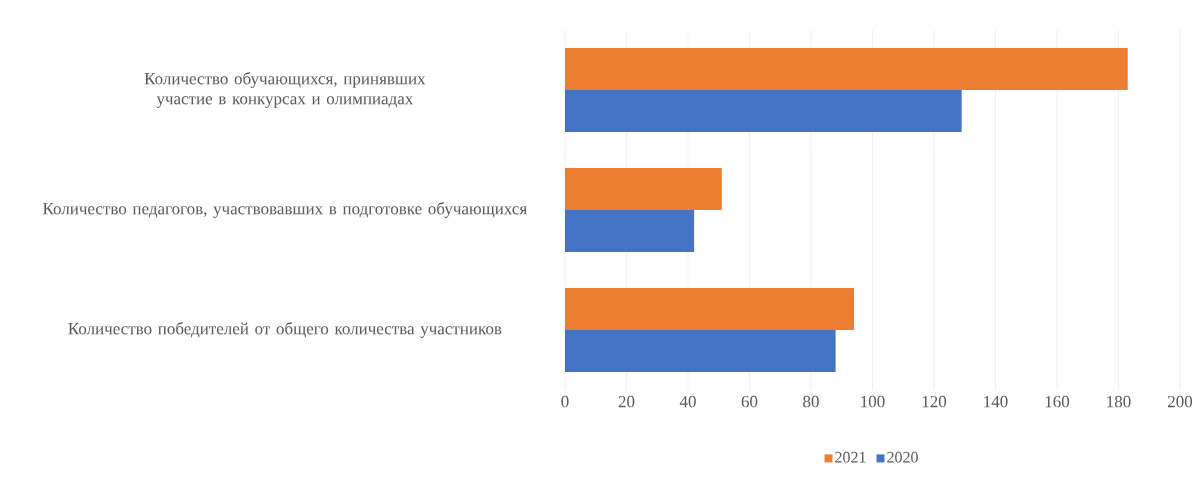  I want to click on x-tick-label: 80, so click(811, 401).